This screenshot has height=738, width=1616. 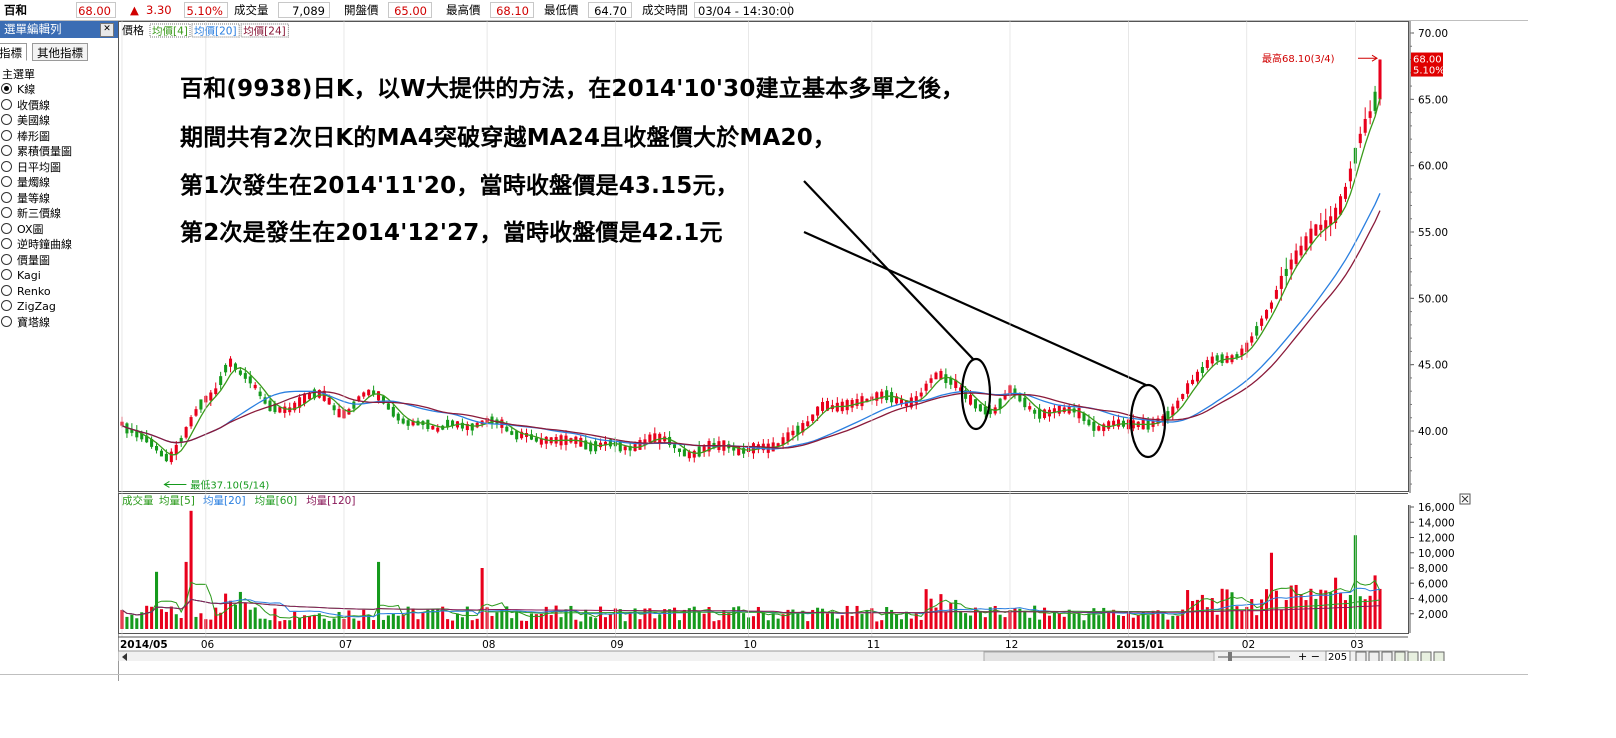 What do you see at coordinates (1427, 60) in the screenshot?
I see `last-price-label: 68.00` at bounding box center [1427, 60].